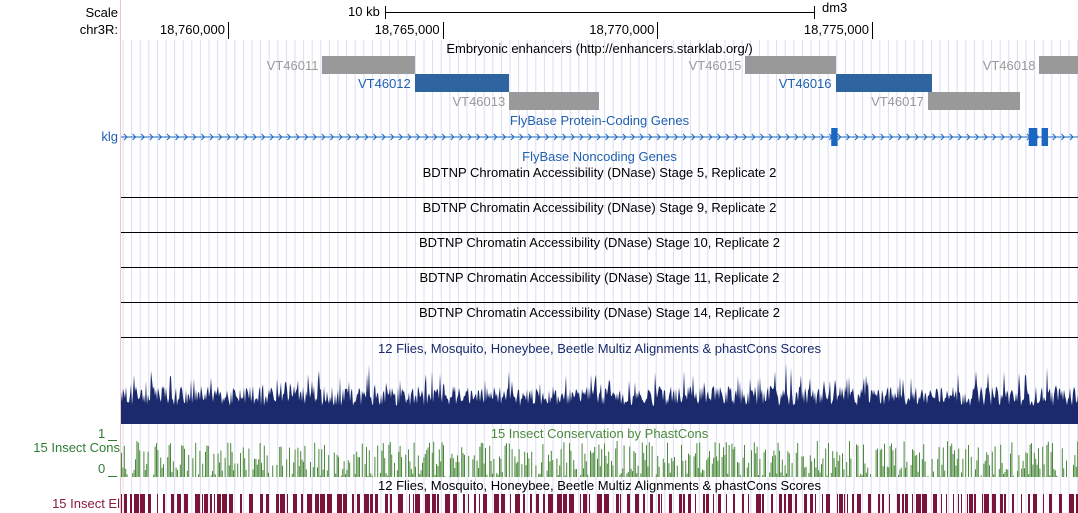  I want to click on enhancer-item-vt46017, so click(974, 101).